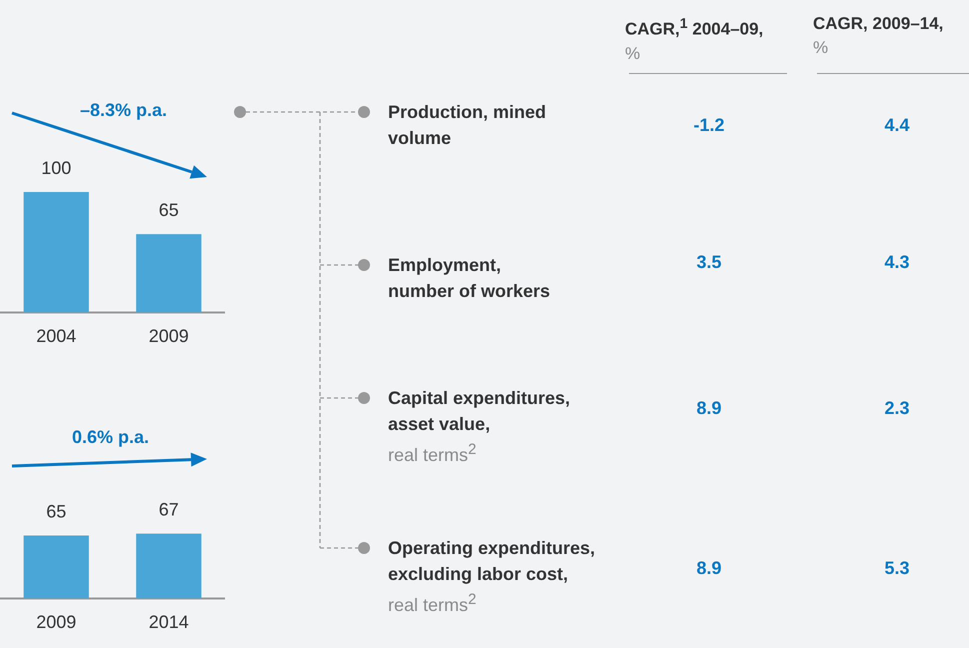 Image resolution: width=969 pixels, height=648 pixels. I want to click on x-tick-label: 2004, so click(56, 336).